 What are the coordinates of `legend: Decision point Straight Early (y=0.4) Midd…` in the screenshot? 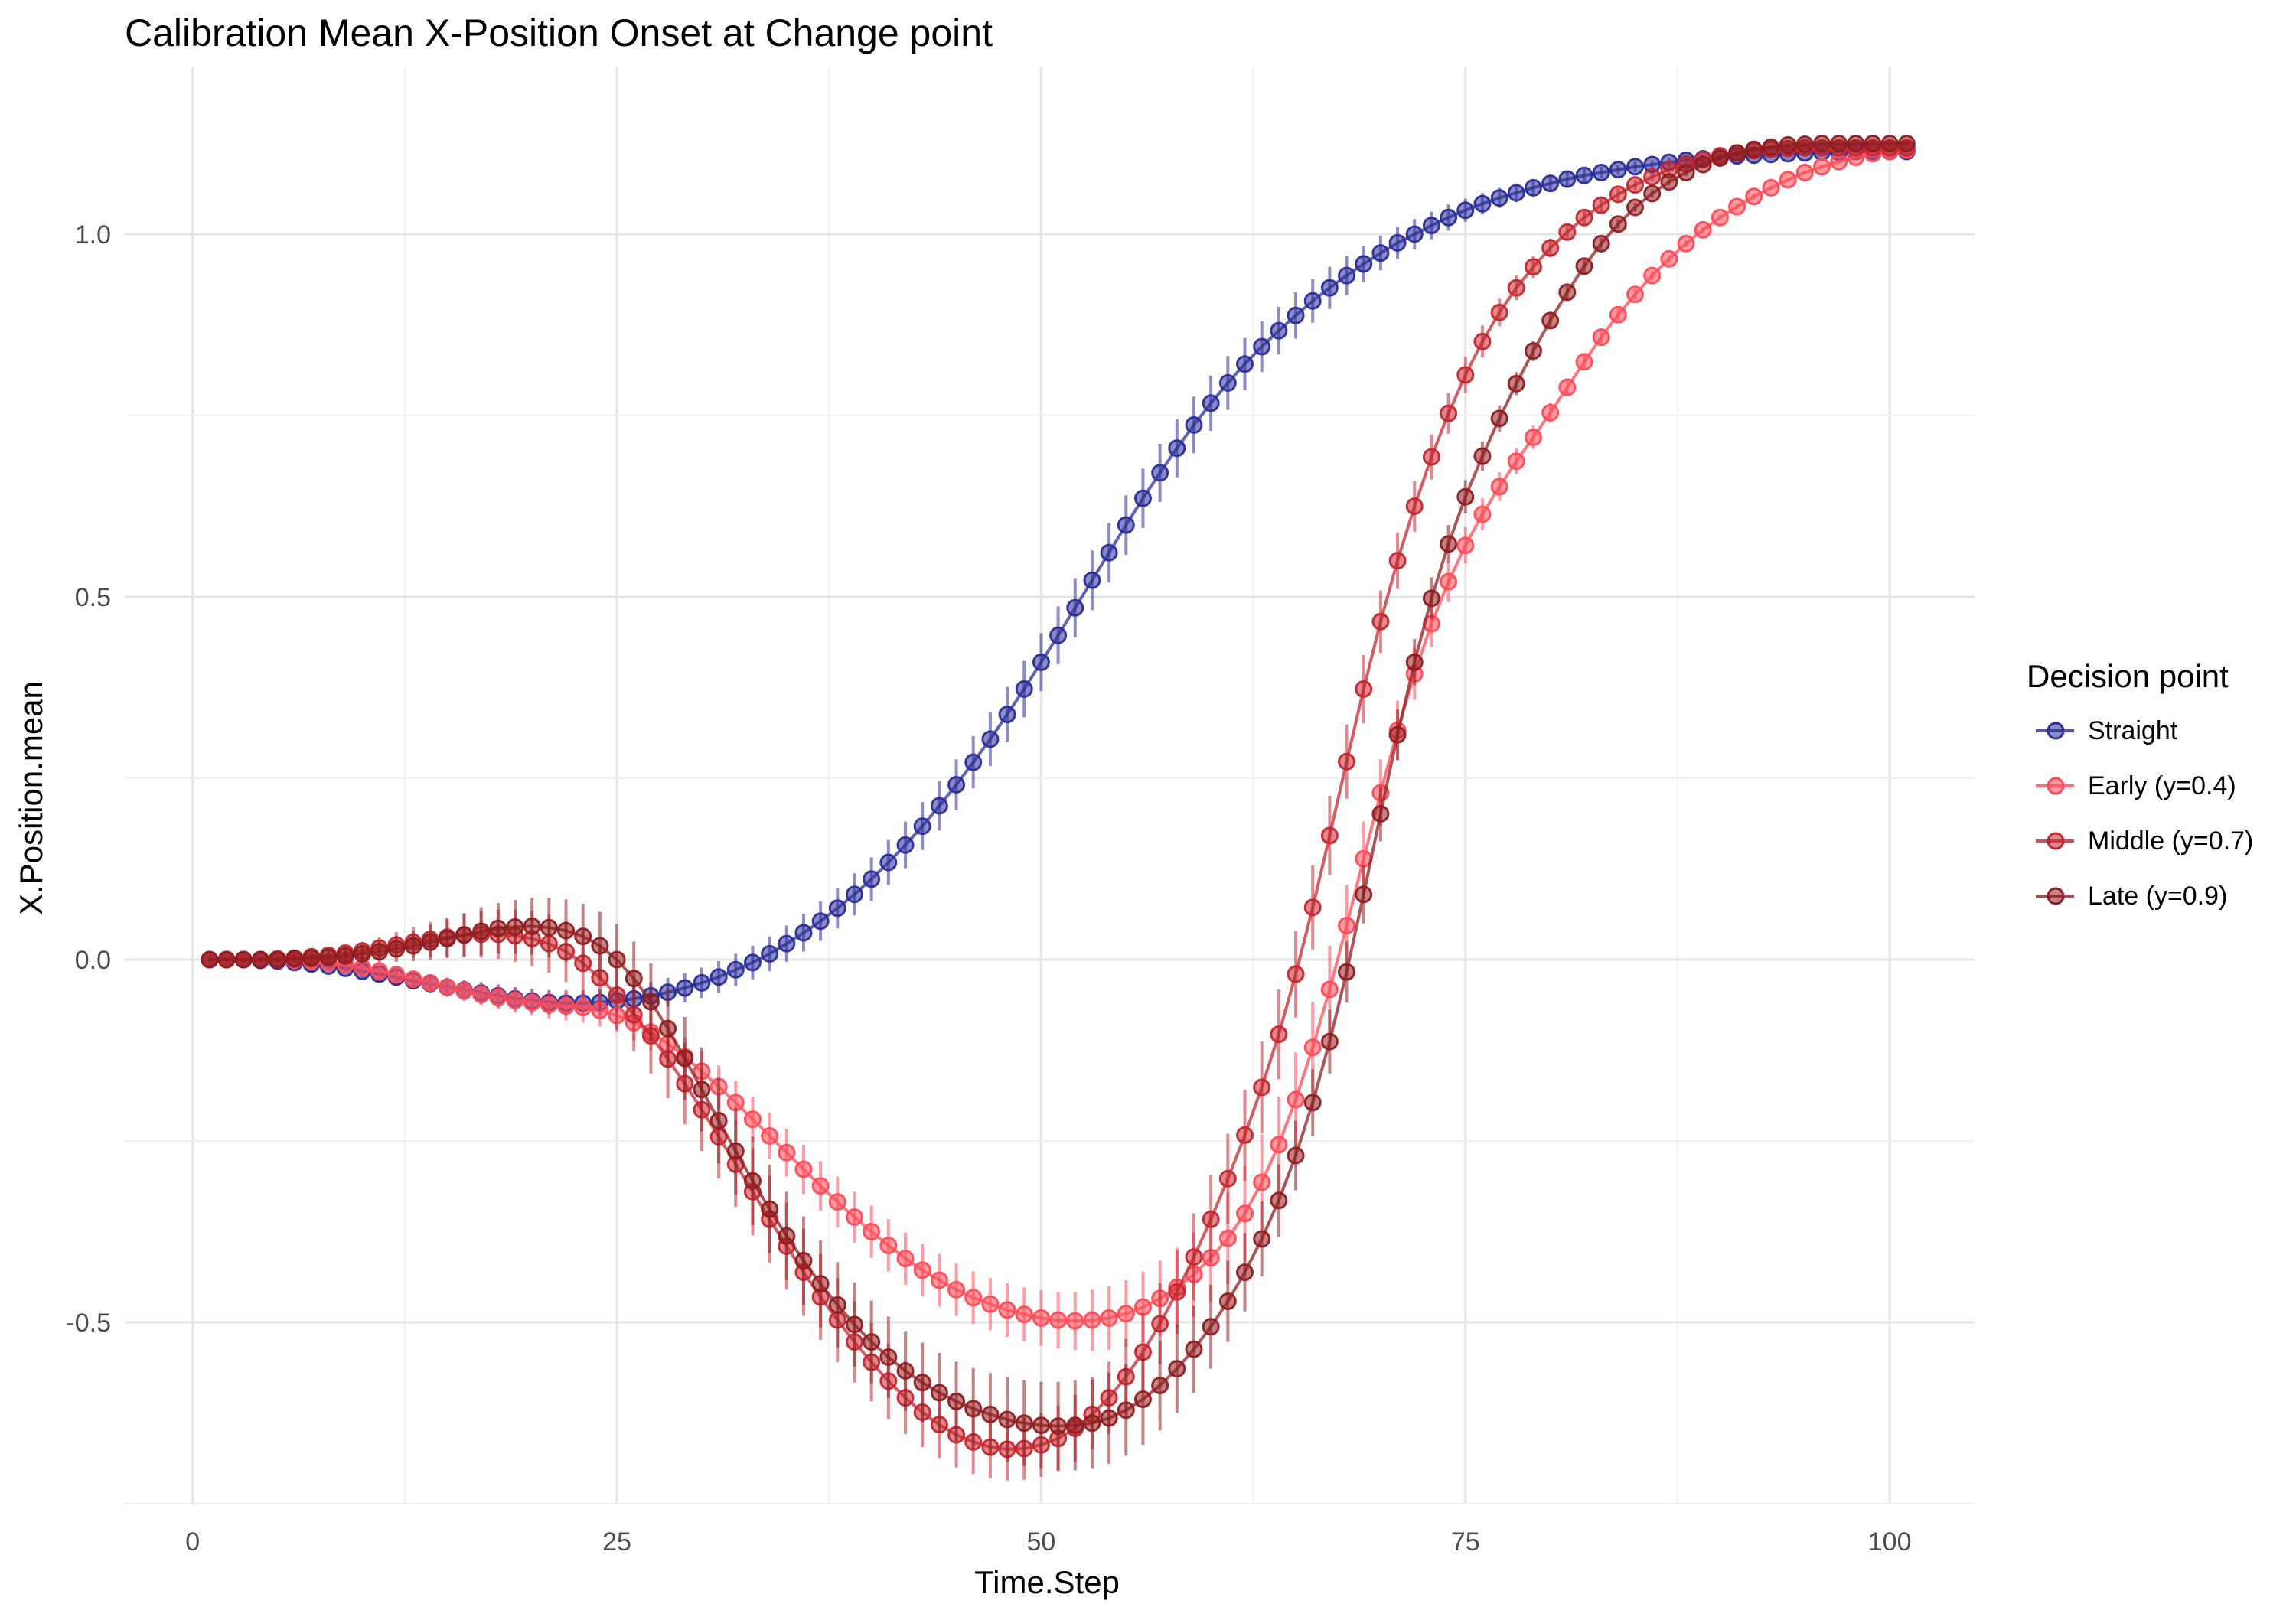 It's located at (2140, 784).